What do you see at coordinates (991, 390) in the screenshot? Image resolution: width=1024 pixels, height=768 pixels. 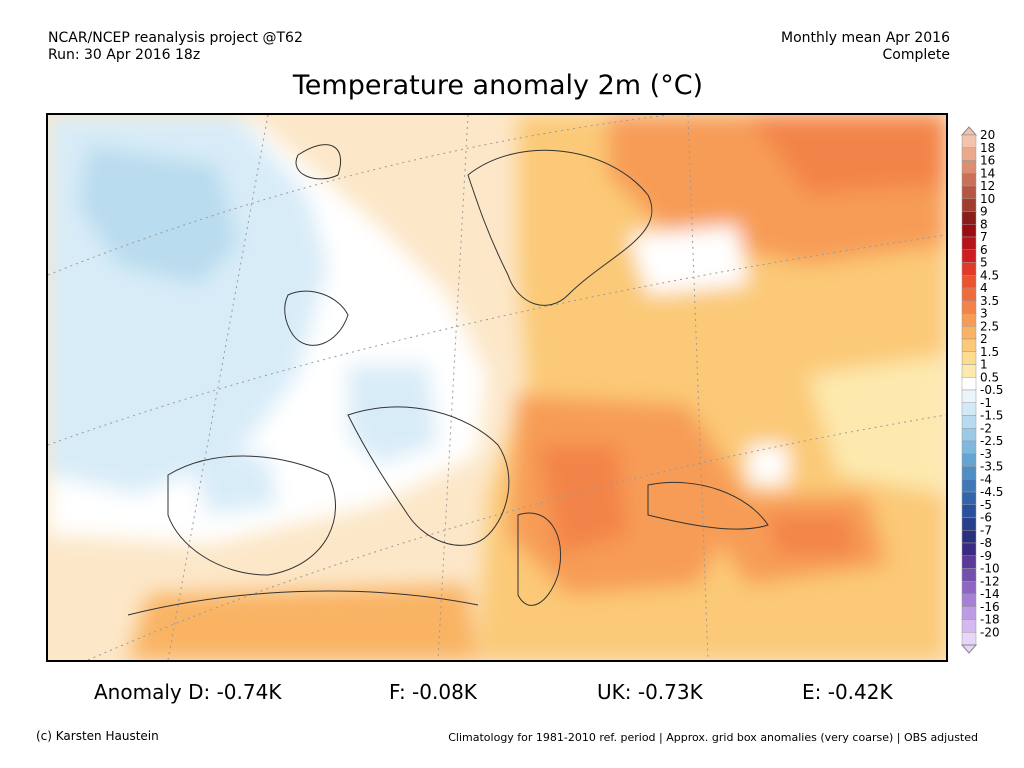 I see `legend-label: -0.5` at bounding box center [991, 390].